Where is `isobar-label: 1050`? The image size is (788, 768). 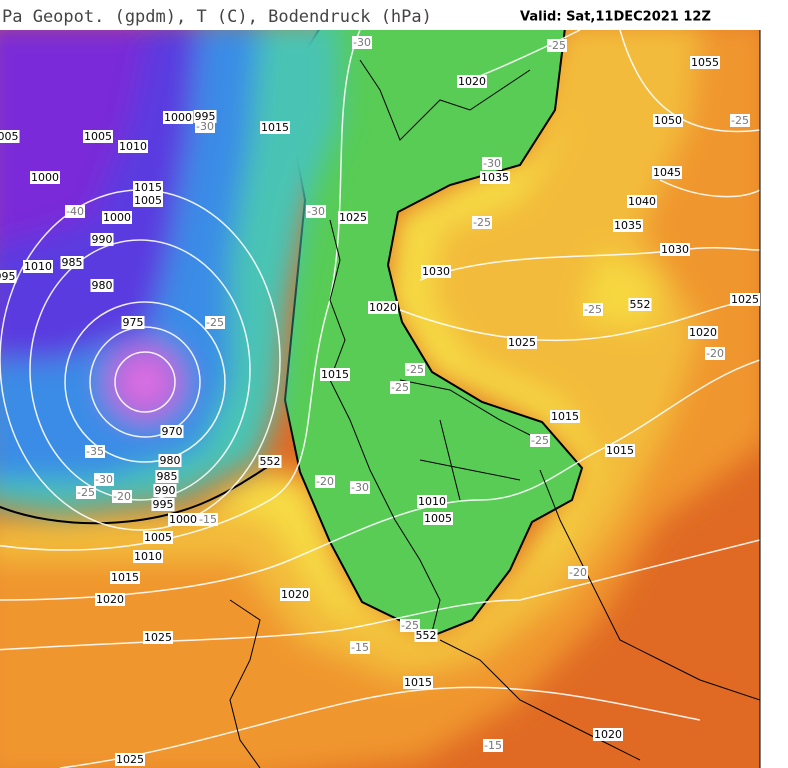 isobar-label: 1050 is located at coordinates (668, 120).